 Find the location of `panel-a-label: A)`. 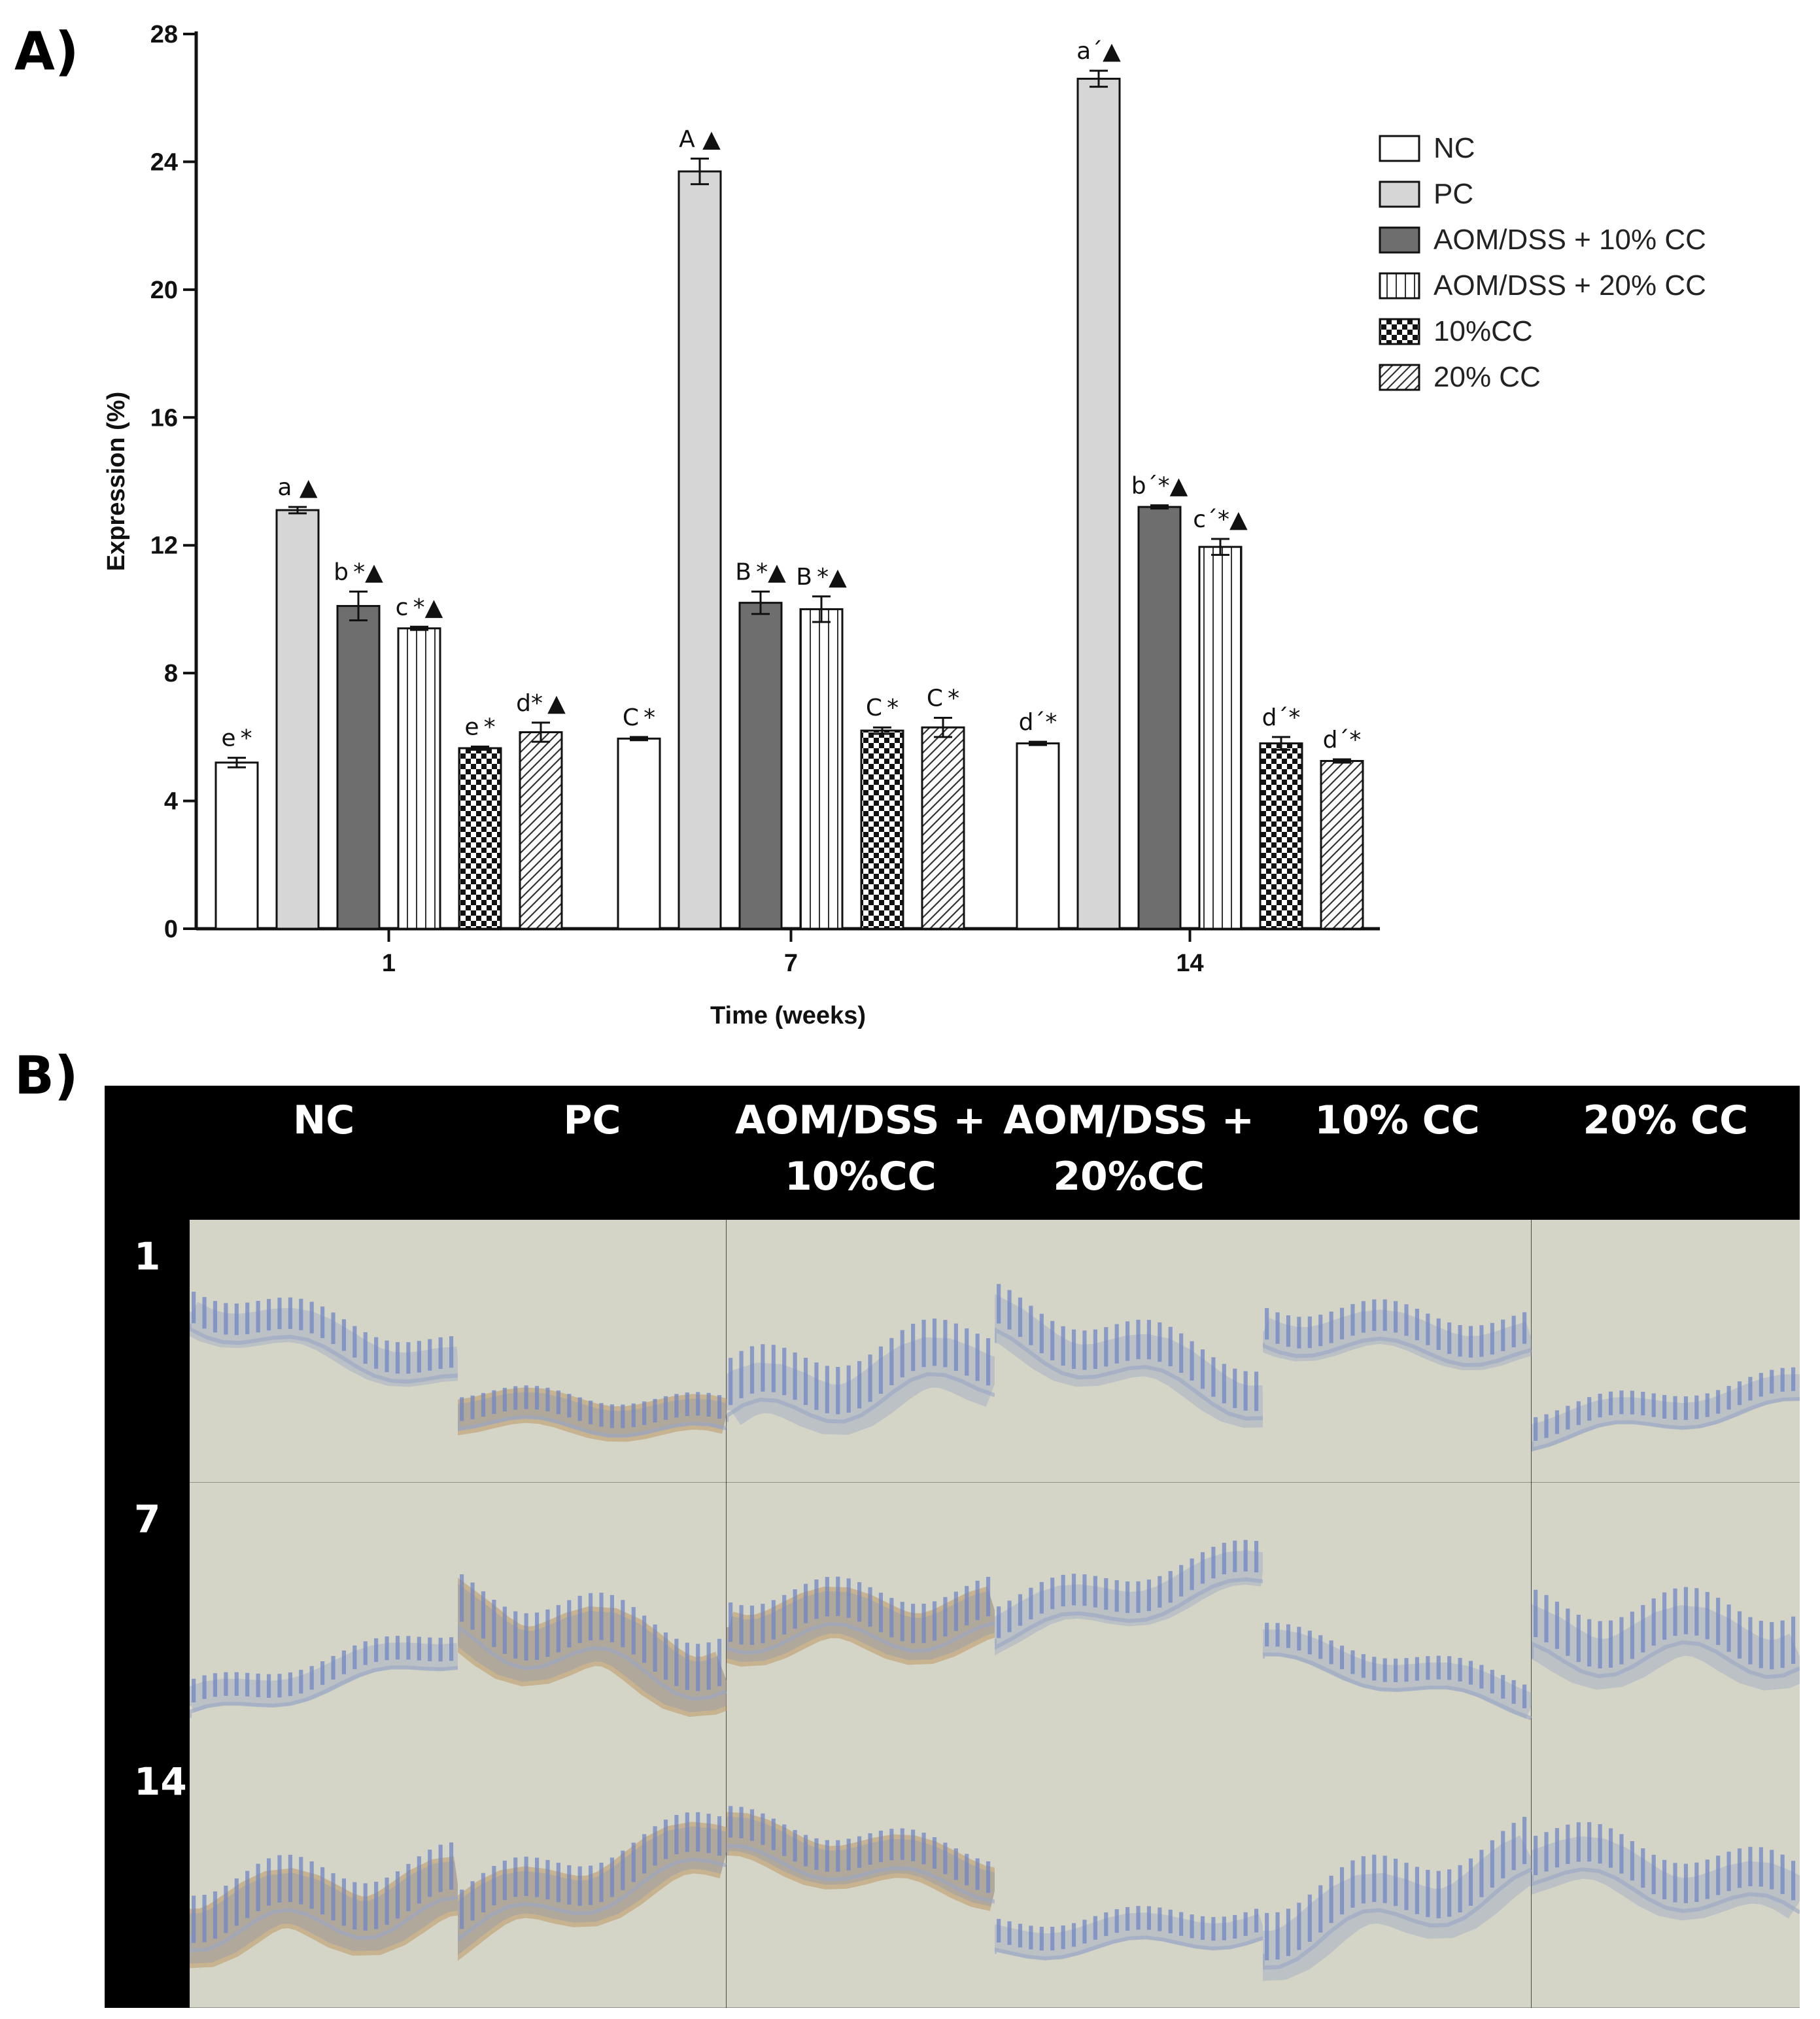

panel-a-label: A) is located at coordinates (46, 51).